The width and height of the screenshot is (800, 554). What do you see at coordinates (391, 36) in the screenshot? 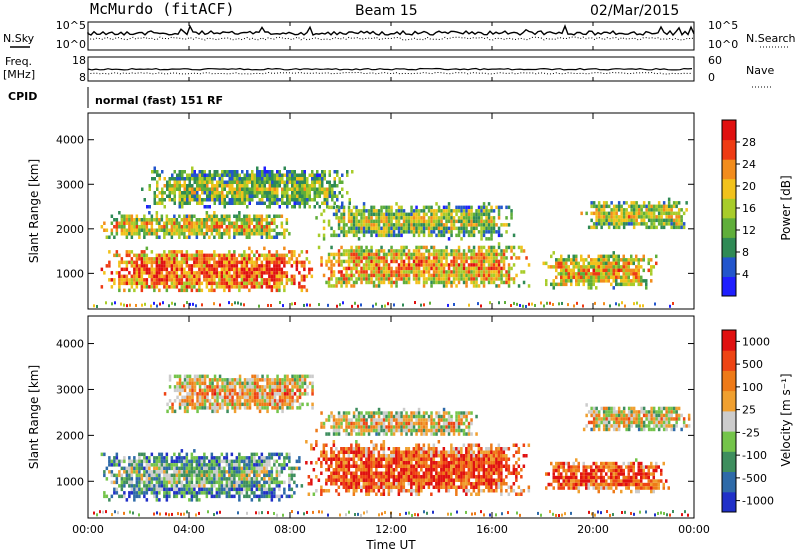
I see `noise-panel-frame` at bounding box center [391, 36].